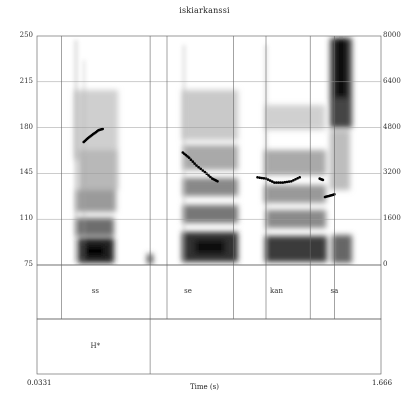  What do you see at coordinates (95, 346) in the screenshot?
I see `tone-label: H*` at bounding box center [95, 346].